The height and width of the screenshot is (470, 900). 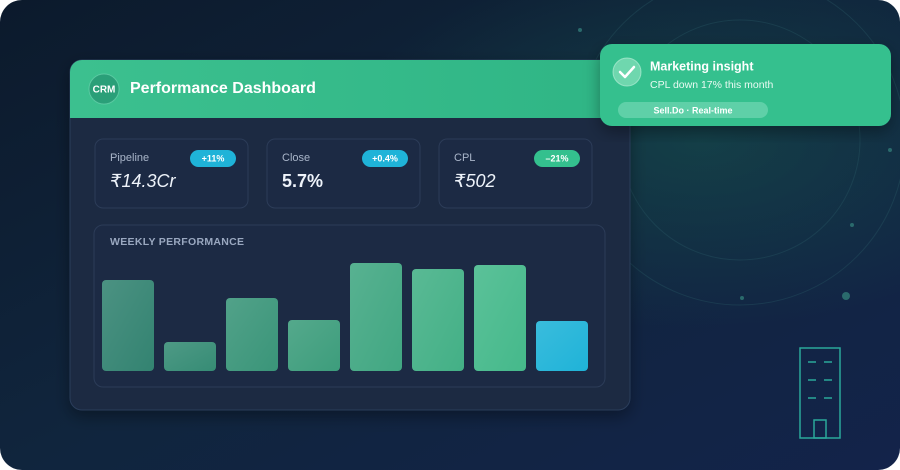 I want to click on chart-title: WEEKLY PERFORMANCE, so click(x=177, y=242).